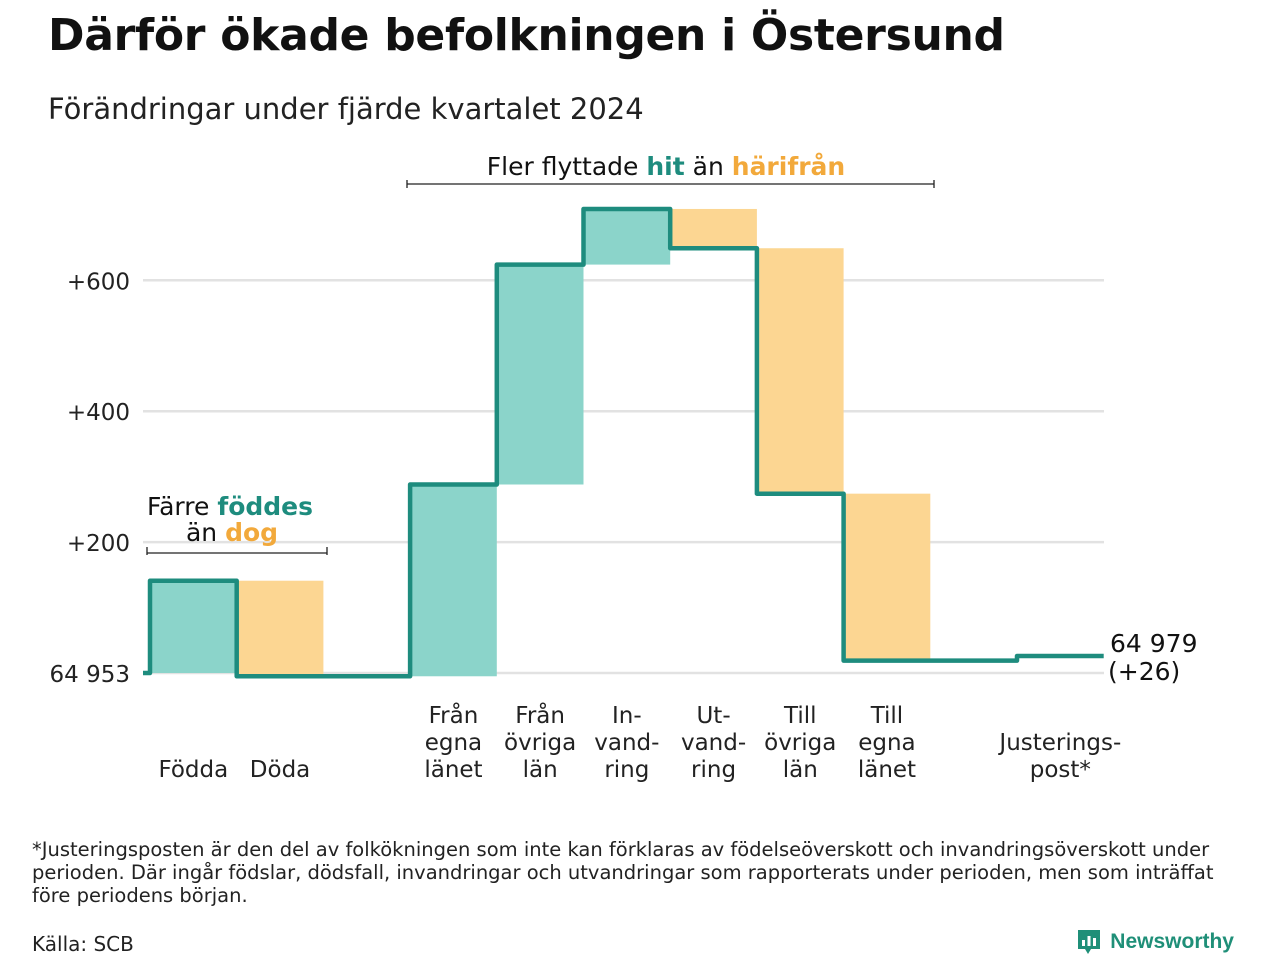 The image size is (1280, 960). I want to click on brand: Newsworthy, so click(1155, 942).